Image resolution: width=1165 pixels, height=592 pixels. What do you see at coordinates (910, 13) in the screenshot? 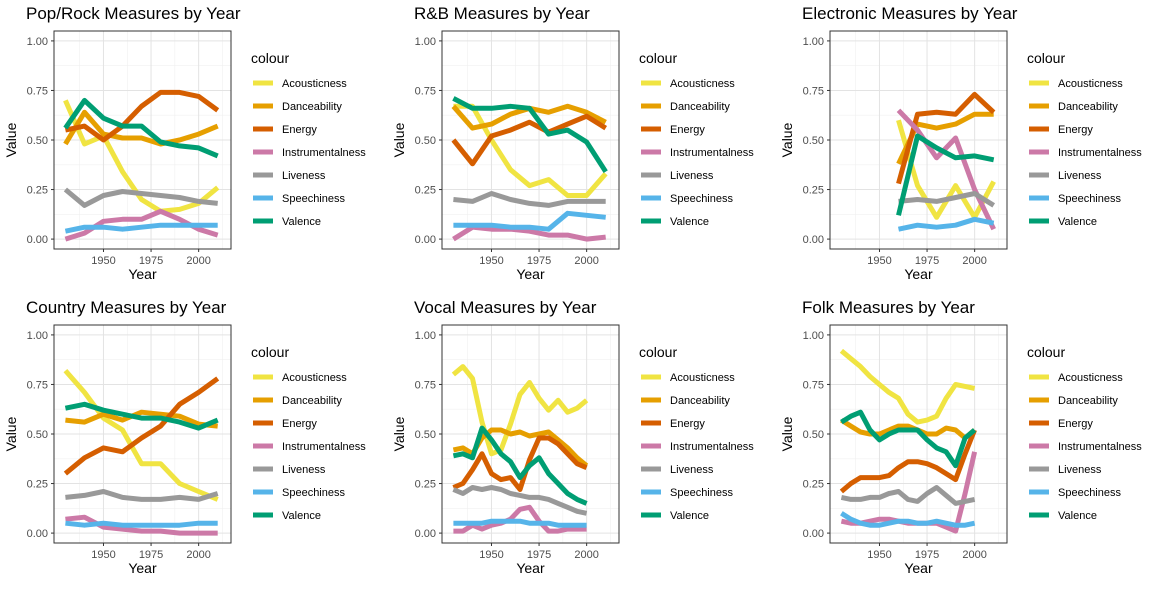
I see `chart-title: Electronic Measures by Year` at bounding box center [910, 13].